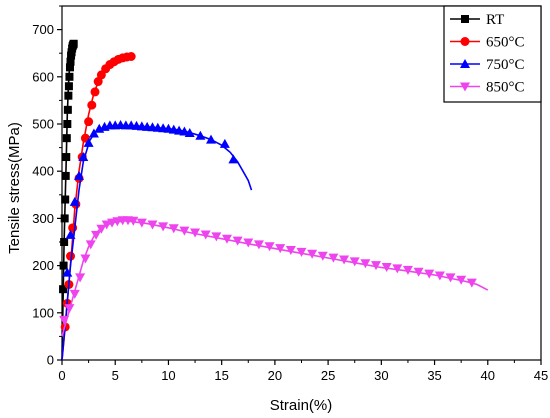  Describe the element at coordinates (168, 375) in the screenshot. I see `x-tick-label: 10` at that location.